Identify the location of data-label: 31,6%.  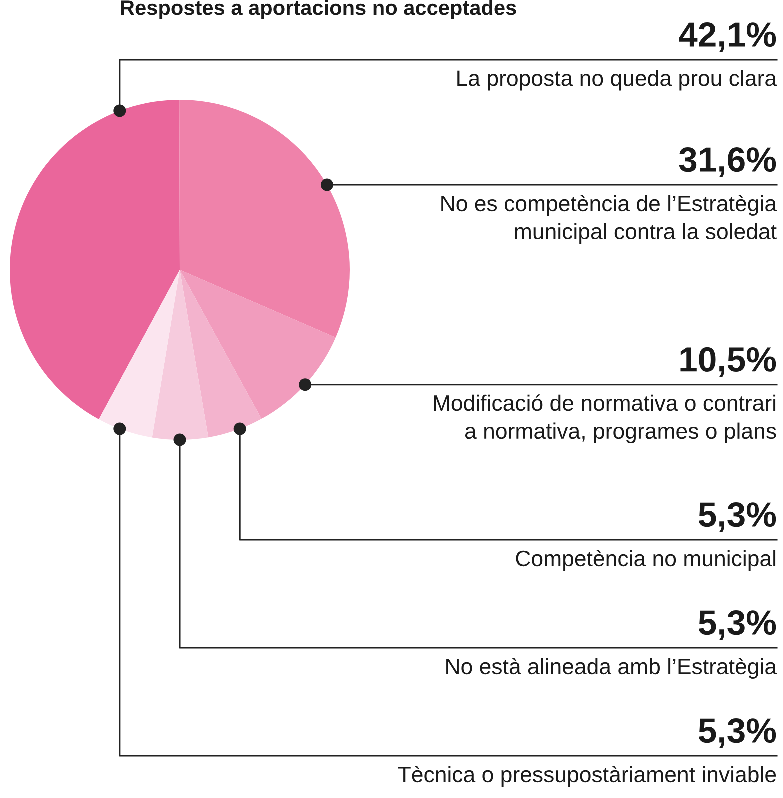
(727, 163).